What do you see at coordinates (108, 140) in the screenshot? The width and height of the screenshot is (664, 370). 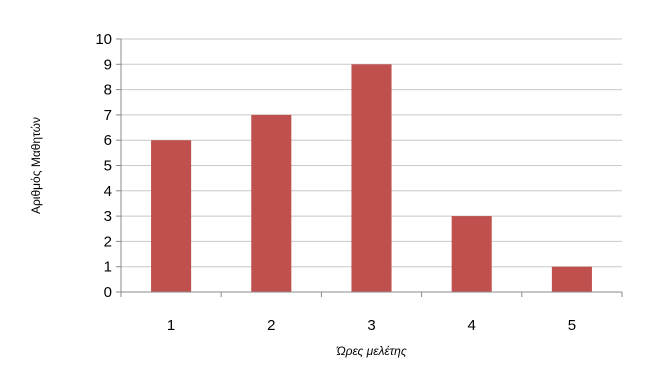 I see `y-tick-label: 6` at bounding box center [108, 140].